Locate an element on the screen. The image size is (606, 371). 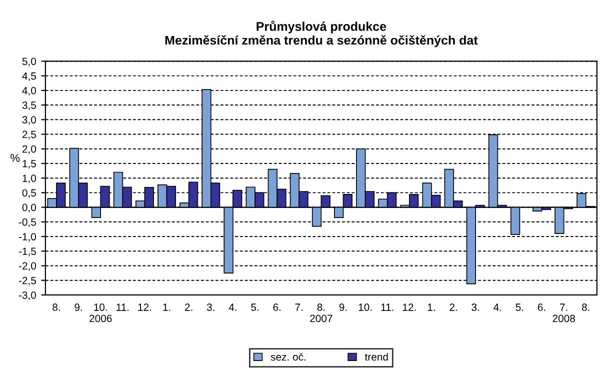
y-tick-label: -3,0 is located at coordinates (27, 295).